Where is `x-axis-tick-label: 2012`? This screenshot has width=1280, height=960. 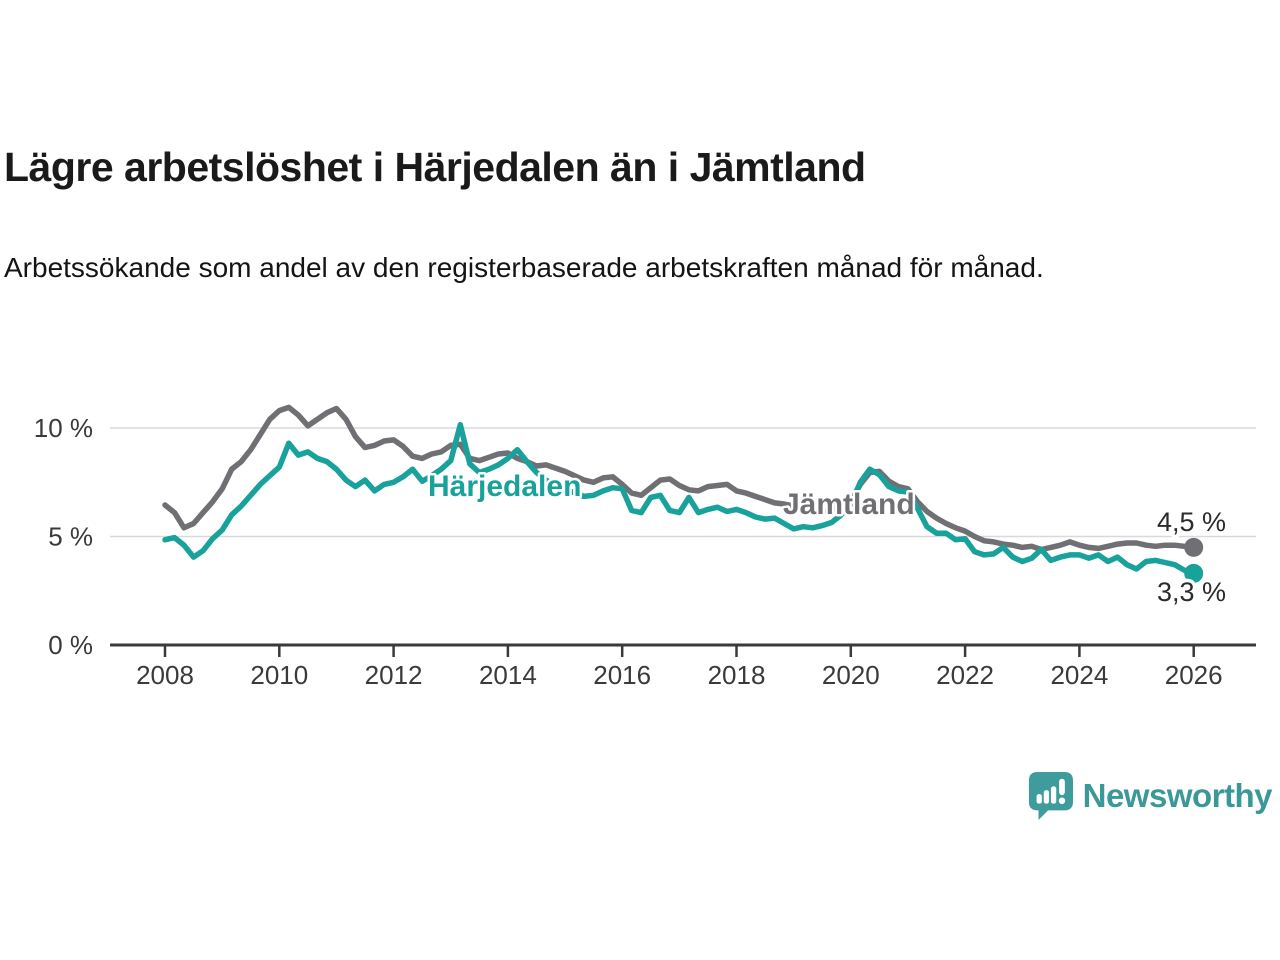 x-axis-tick-label: 2012 is located at coordinates (394, 675).